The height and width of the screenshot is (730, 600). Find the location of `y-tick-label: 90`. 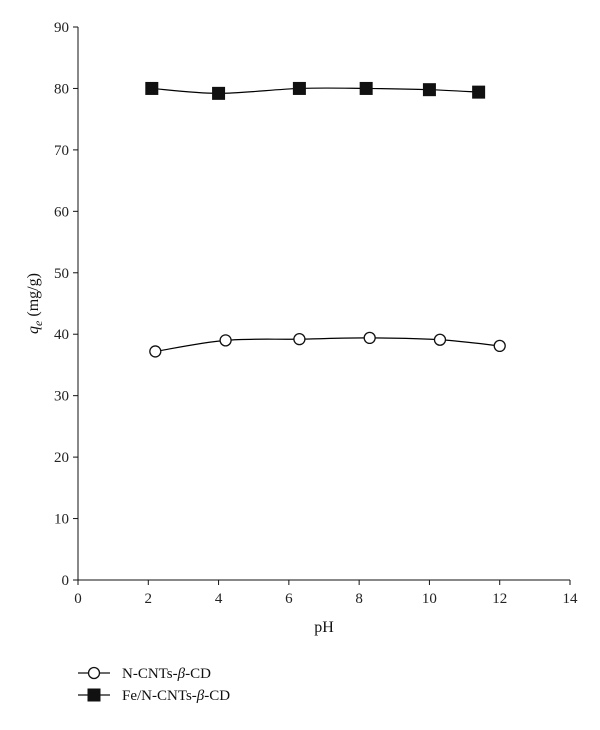

y-tick-label: 90 is located at coordinates (61, 28).